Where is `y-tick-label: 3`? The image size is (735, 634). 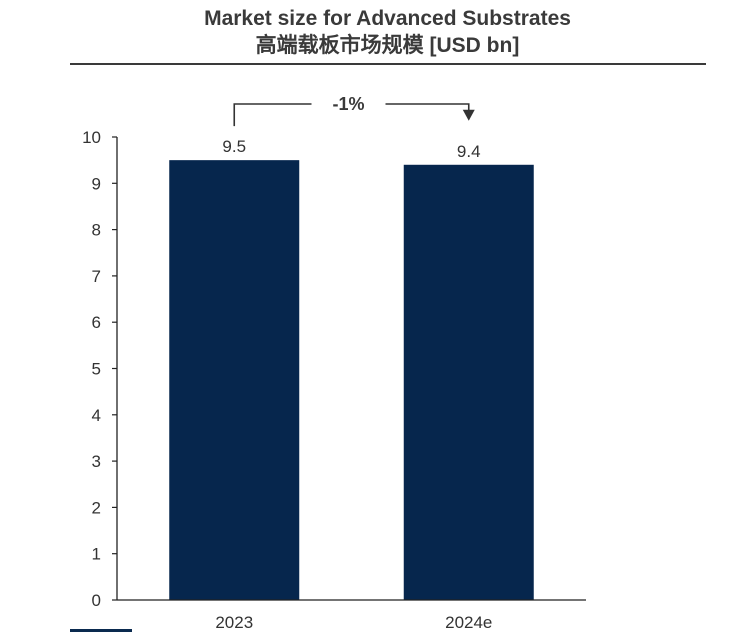
y-tick-label: 3 is located at coordinates (96, 461).